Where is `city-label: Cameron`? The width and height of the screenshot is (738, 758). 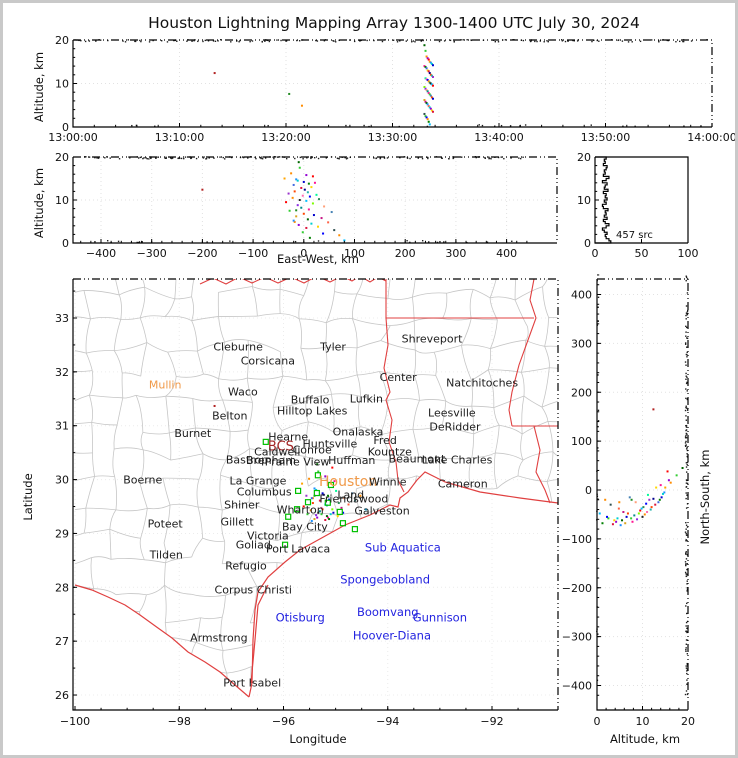 city-label: Cameron is located at coordinates (463, 483).